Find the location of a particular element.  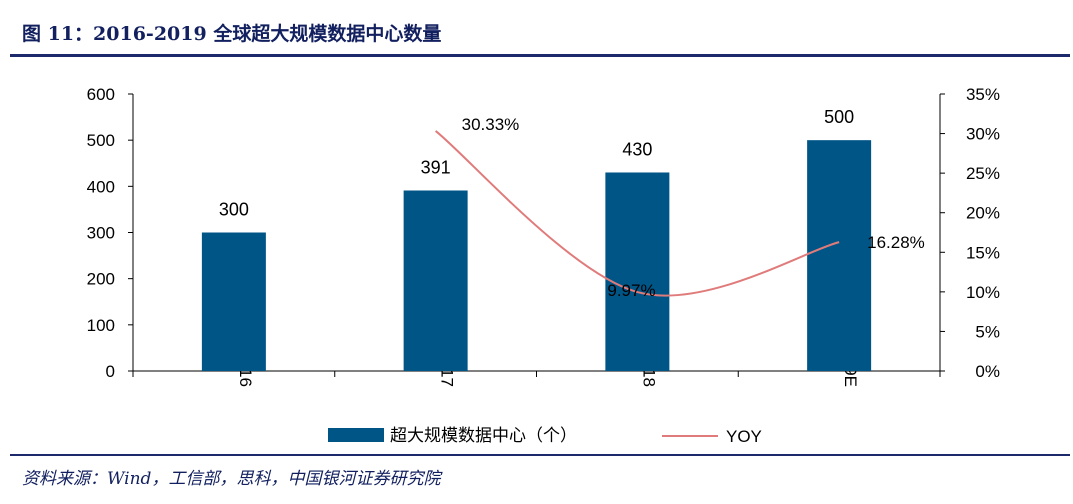

right-y-tick-label: 30% is located at coordinates (983, 134).